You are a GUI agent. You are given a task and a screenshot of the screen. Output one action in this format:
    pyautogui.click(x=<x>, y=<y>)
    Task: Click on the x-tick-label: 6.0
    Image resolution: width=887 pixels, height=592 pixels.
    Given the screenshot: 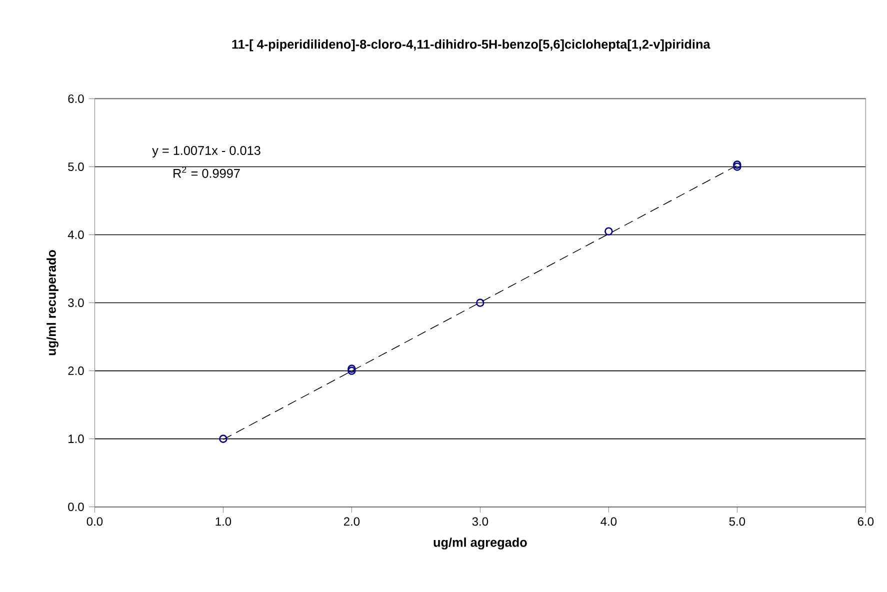 What is the action you would take?
    pyautogui.click(x=866, y=521)
    